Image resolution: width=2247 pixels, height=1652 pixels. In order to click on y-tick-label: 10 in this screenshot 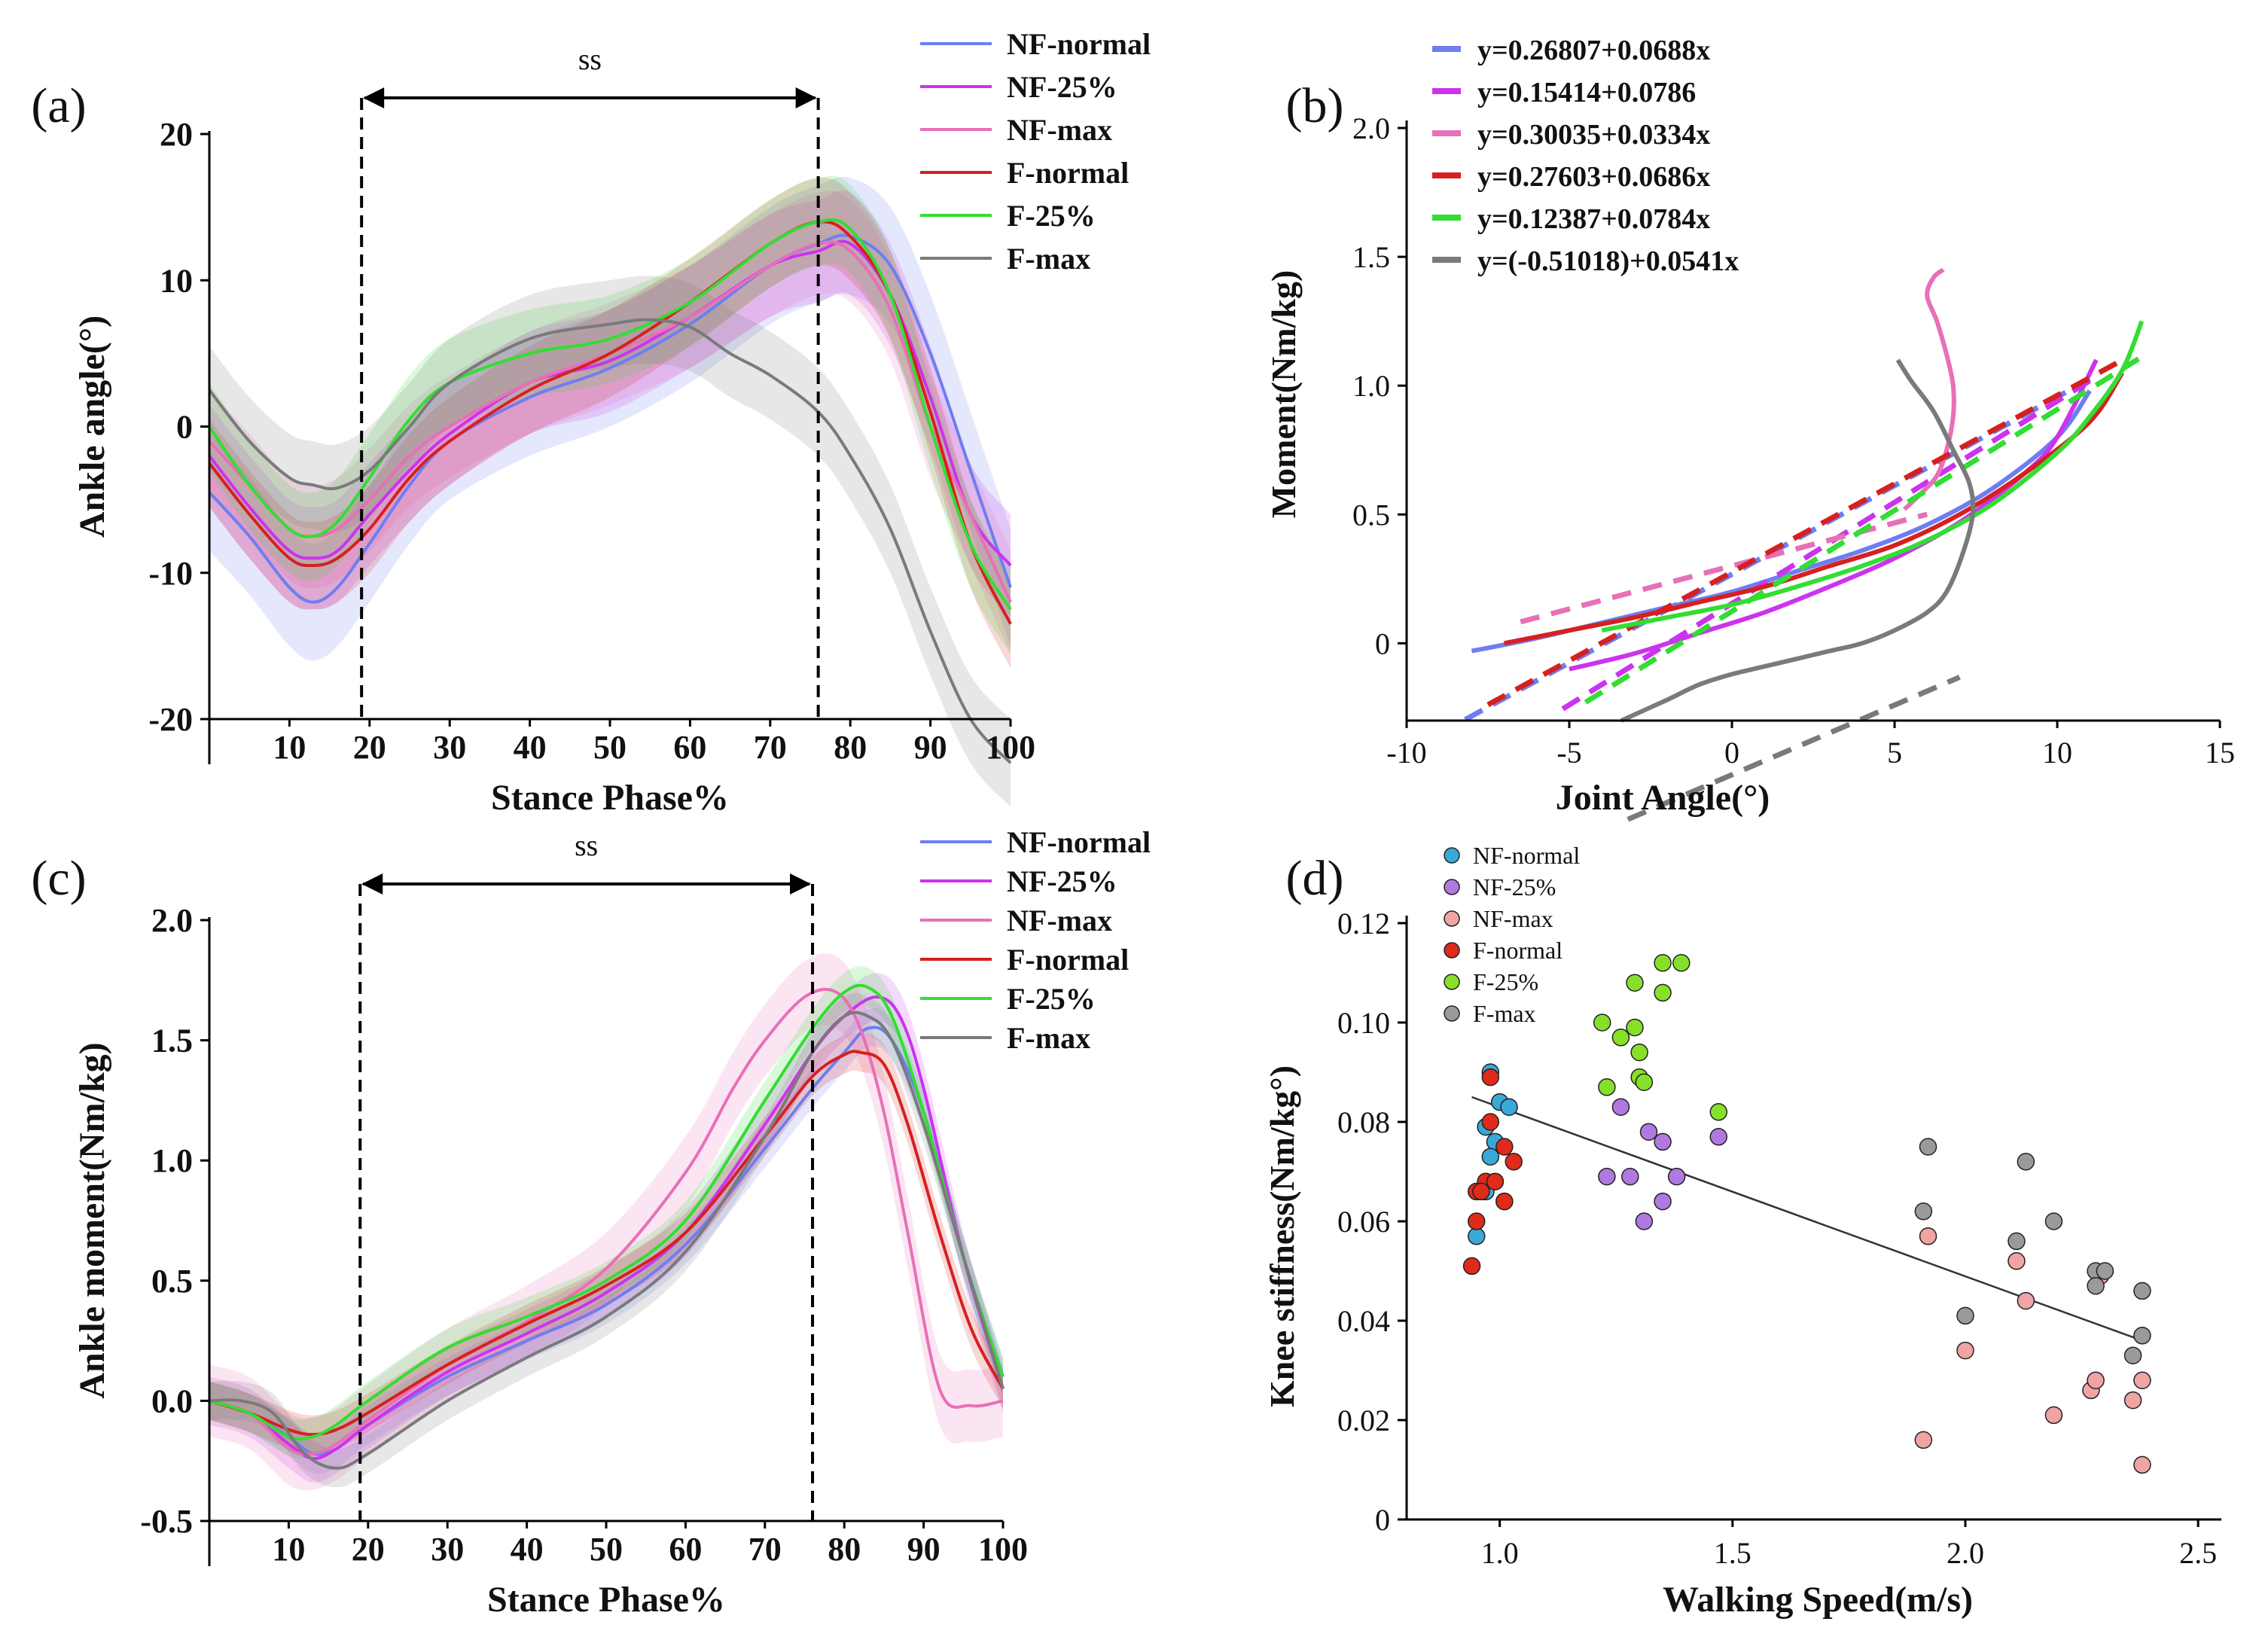, I will do `click(176, 280)`.